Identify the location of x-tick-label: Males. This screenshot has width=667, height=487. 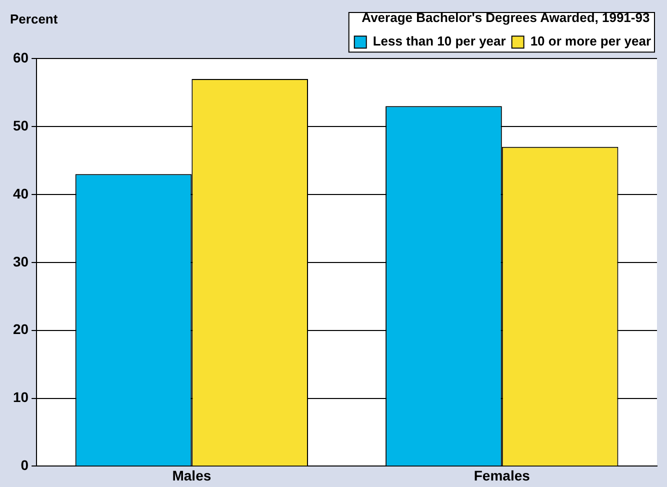
(192, 475).